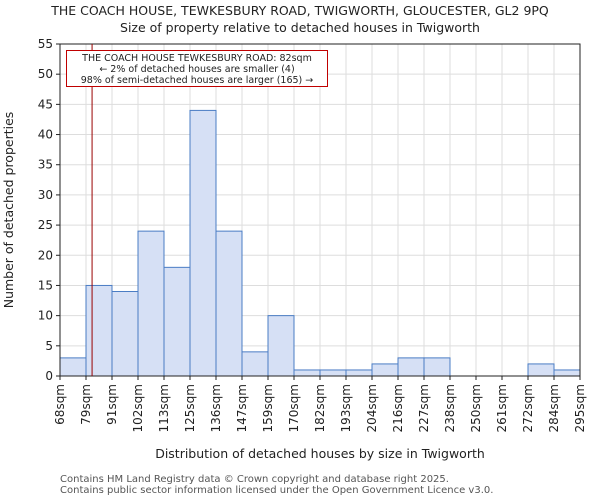 Image resolution: width=600 pixels, height=500 pixels. I want to click on x-tick-label: 250sqm, so click(476, 408).